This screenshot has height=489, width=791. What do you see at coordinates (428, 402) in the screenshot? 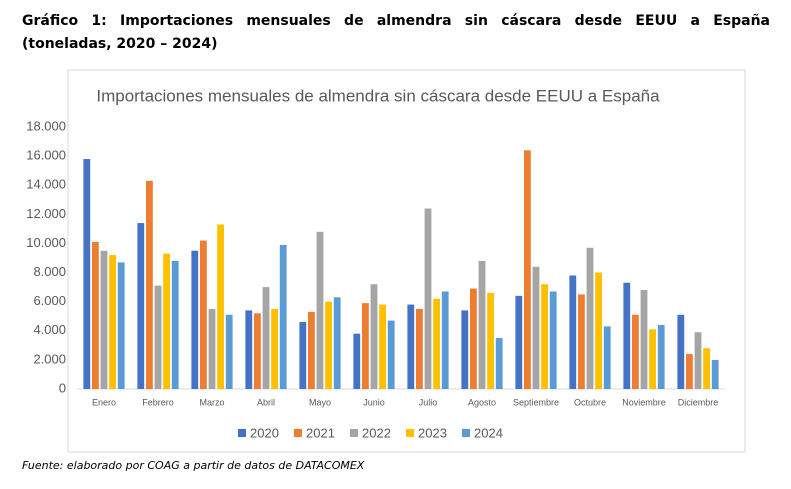
I see `x-tick-label: Julio` at bounding box center [428, 402].